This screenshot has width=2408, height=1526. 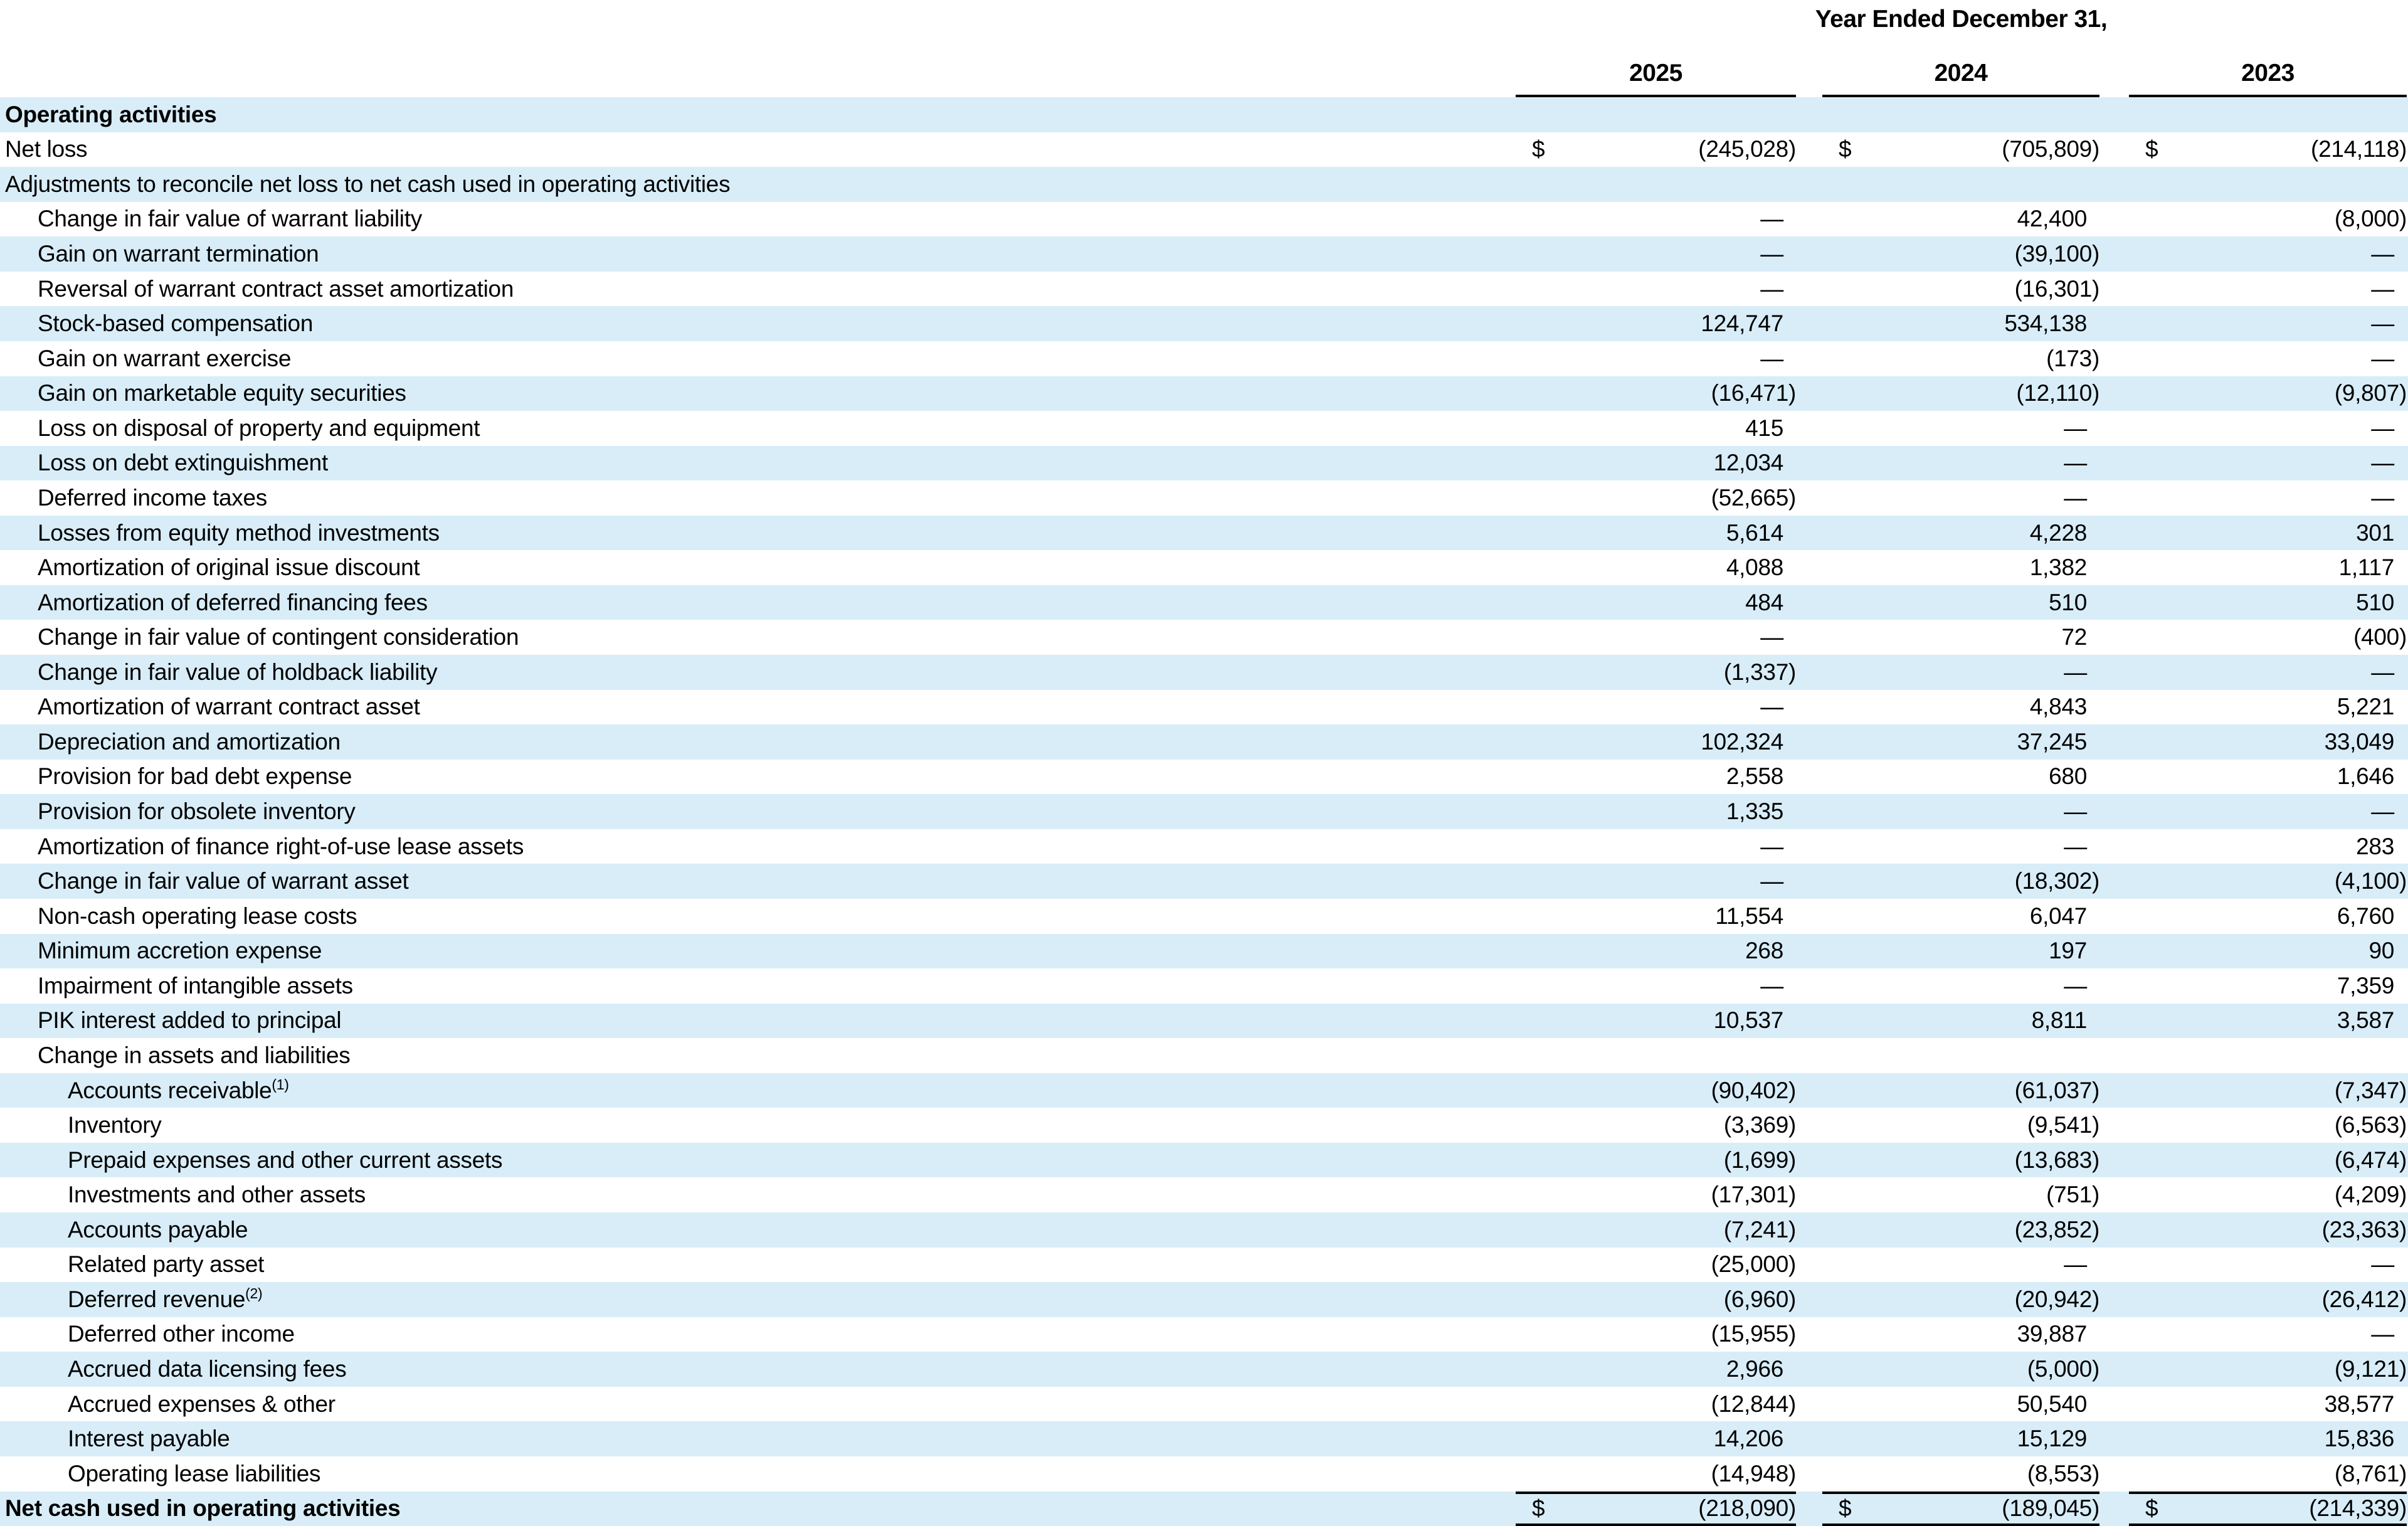 What do you see at coordinates (758, 567) in the screenshot?
I see `row-label: Amortization of original issue discount` at bounding box center [758, 567].